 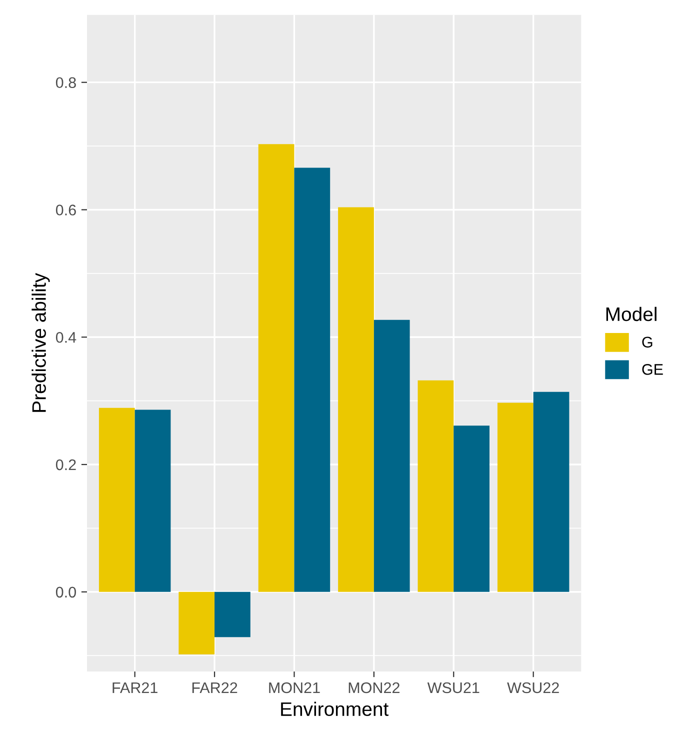 What do you see at coordinates (374, 688) in the screenshot?
I see `x-tick-label: MON22` at bounding box center [374, 688].